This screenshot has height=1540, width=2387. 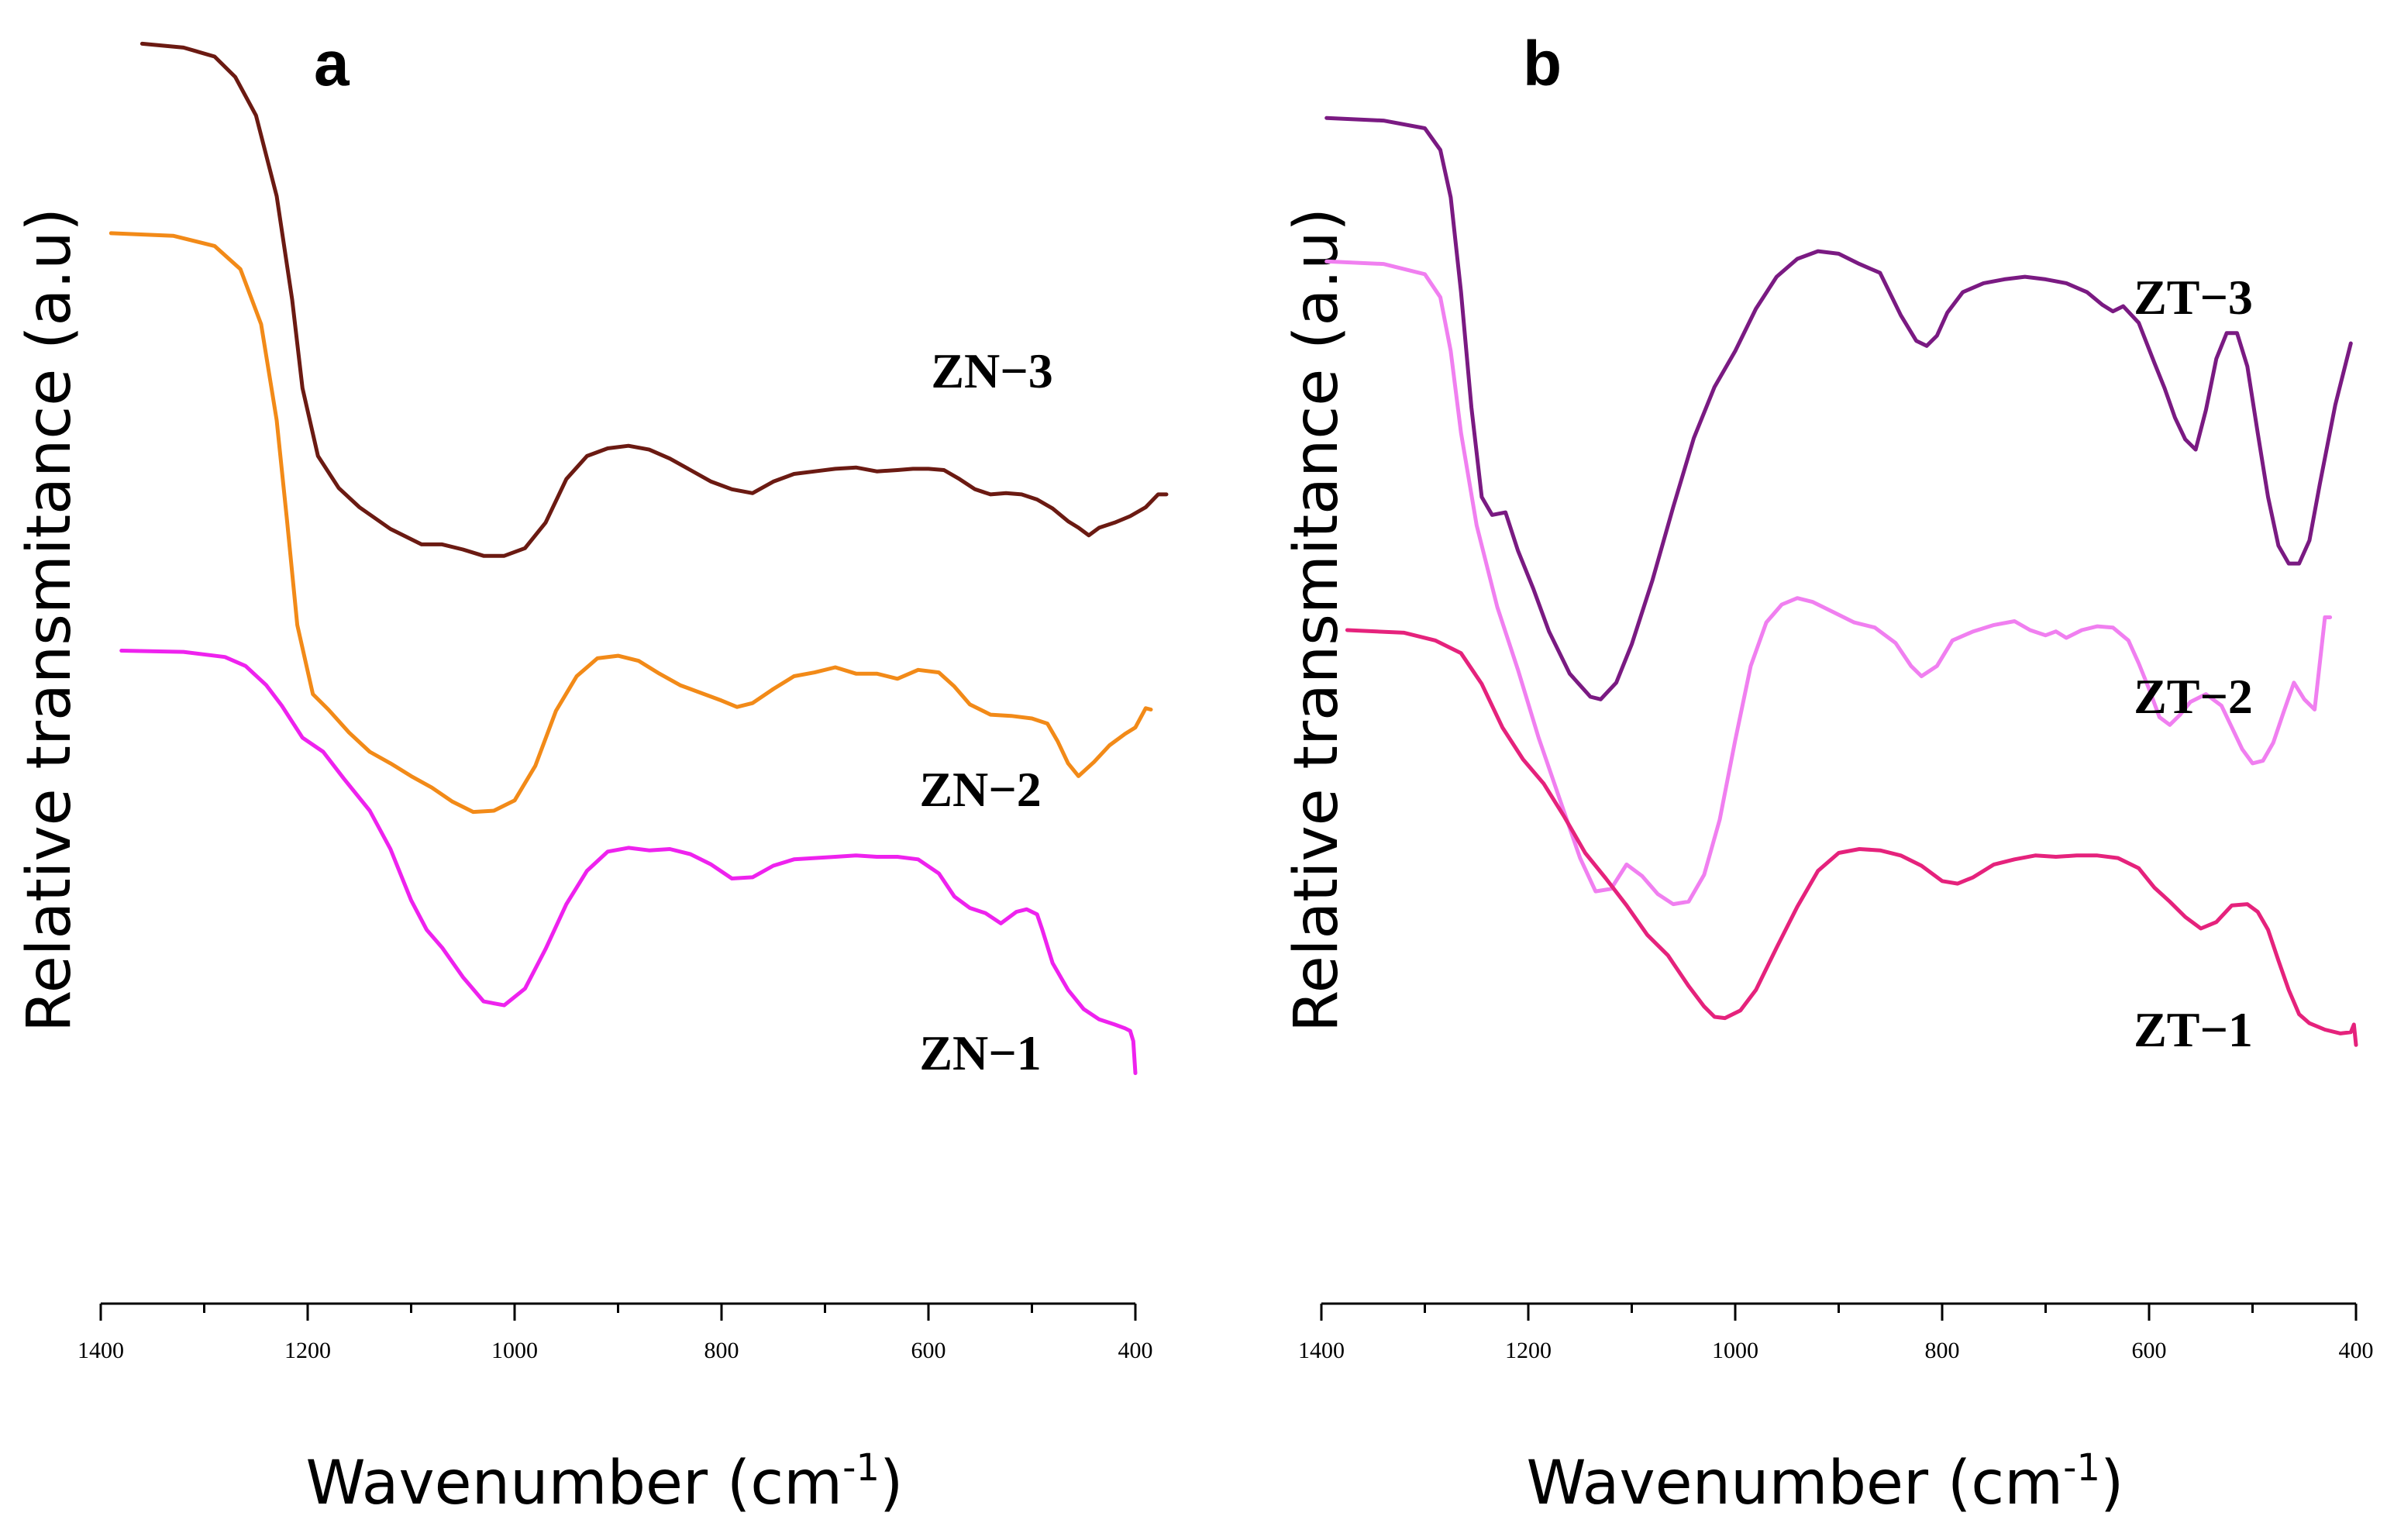 I want to click on panel-letter: b, so click(x=1542, y=64).